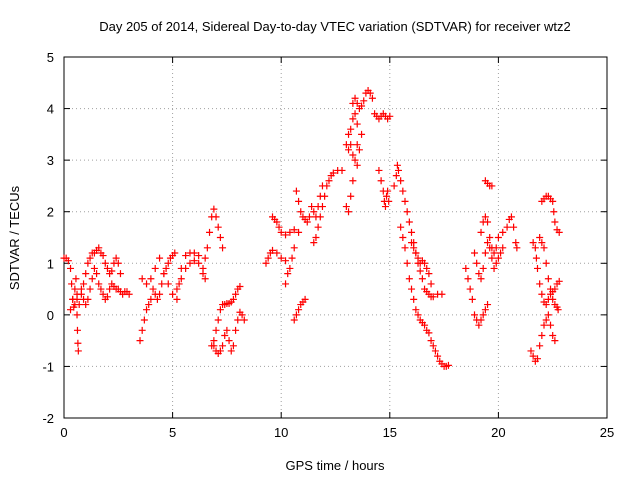 The width and height of the screenshot is (640, 480). I want to click on series-arc-e, so click(112, 266).